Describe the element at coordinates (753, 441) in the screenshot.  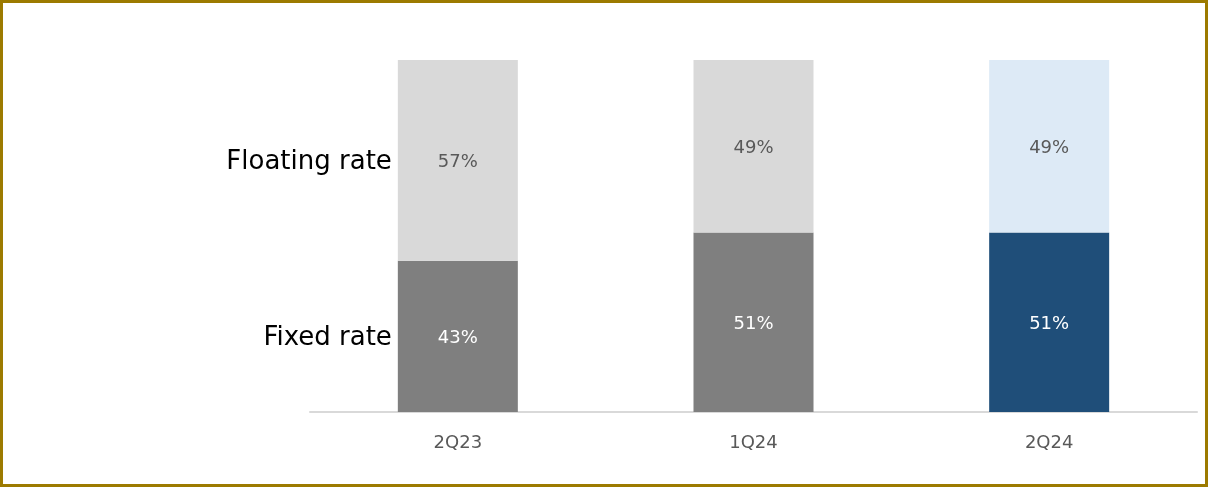
I see `x-tick-label: 1Q24` at that location.